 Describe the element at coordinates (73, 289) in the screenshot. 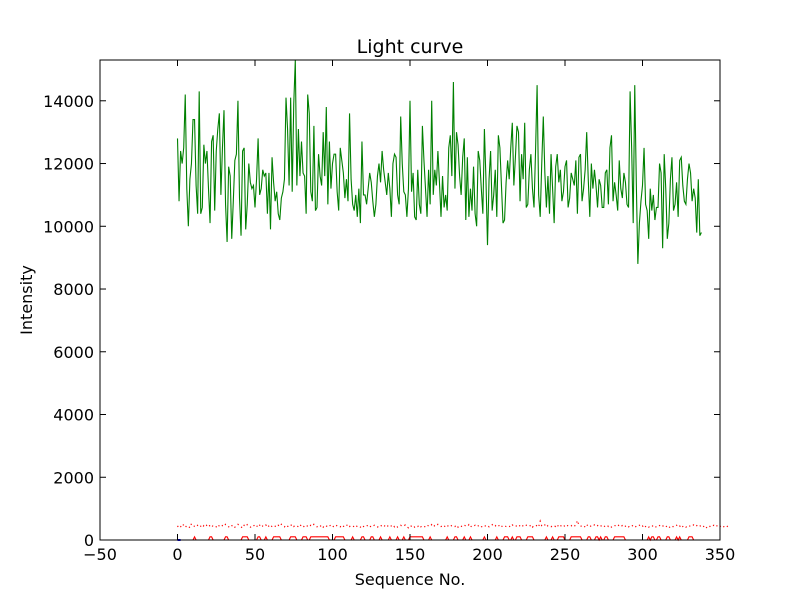

I see `y-tick-label: 8000` at that location.